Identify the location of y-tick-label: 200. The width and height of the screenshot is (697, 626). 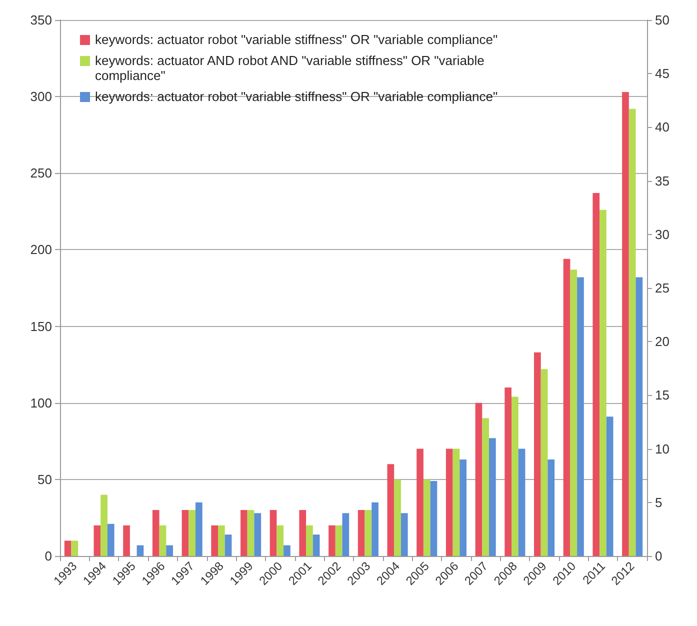
(41, 250).